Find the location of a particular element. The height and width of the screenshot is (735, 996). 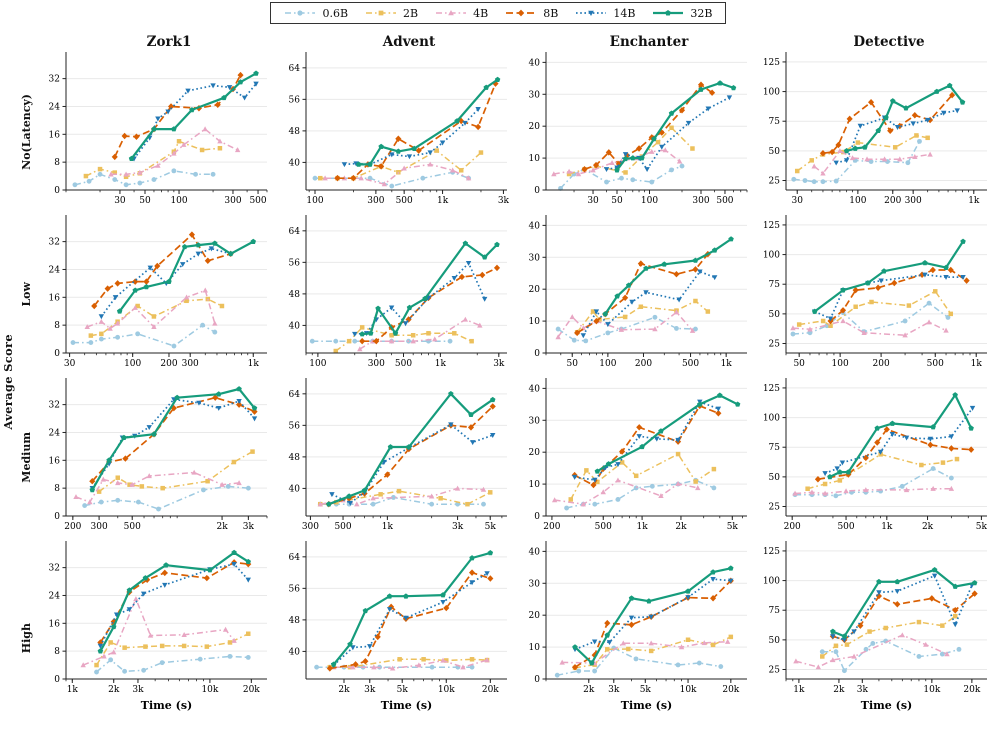

svg-text: 200 is located at coordinates (643, 364).